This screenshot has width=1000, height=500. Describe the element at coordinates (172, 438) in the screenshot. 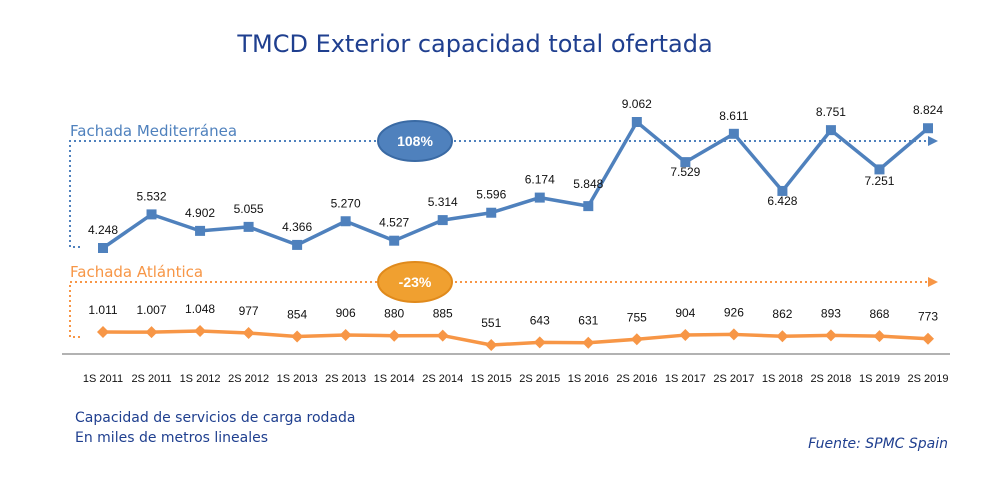

I see `note-units: En miles de metros lineales` at that location.